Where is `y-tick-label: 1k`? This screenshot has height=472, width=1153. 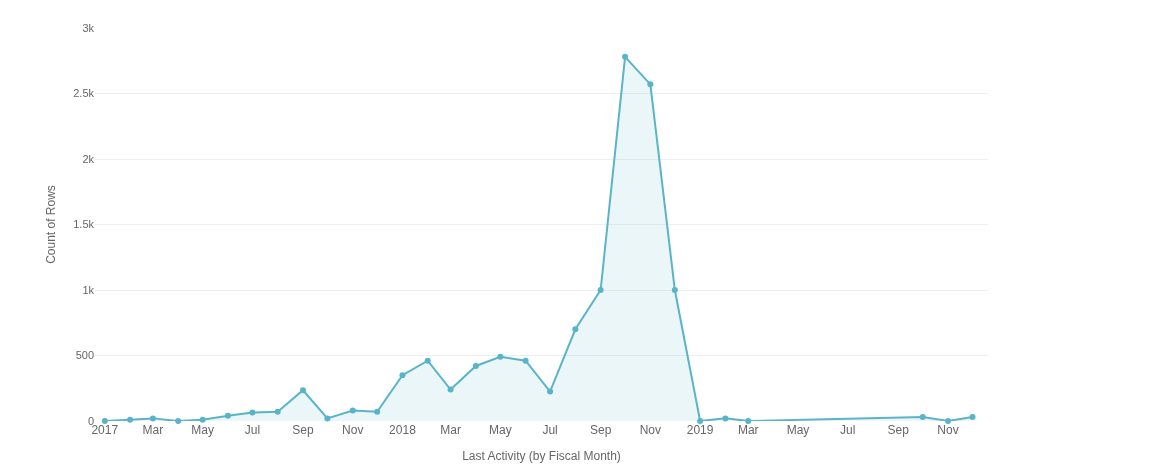
y-tick-label: 1k is located at coordinates (88, 289).